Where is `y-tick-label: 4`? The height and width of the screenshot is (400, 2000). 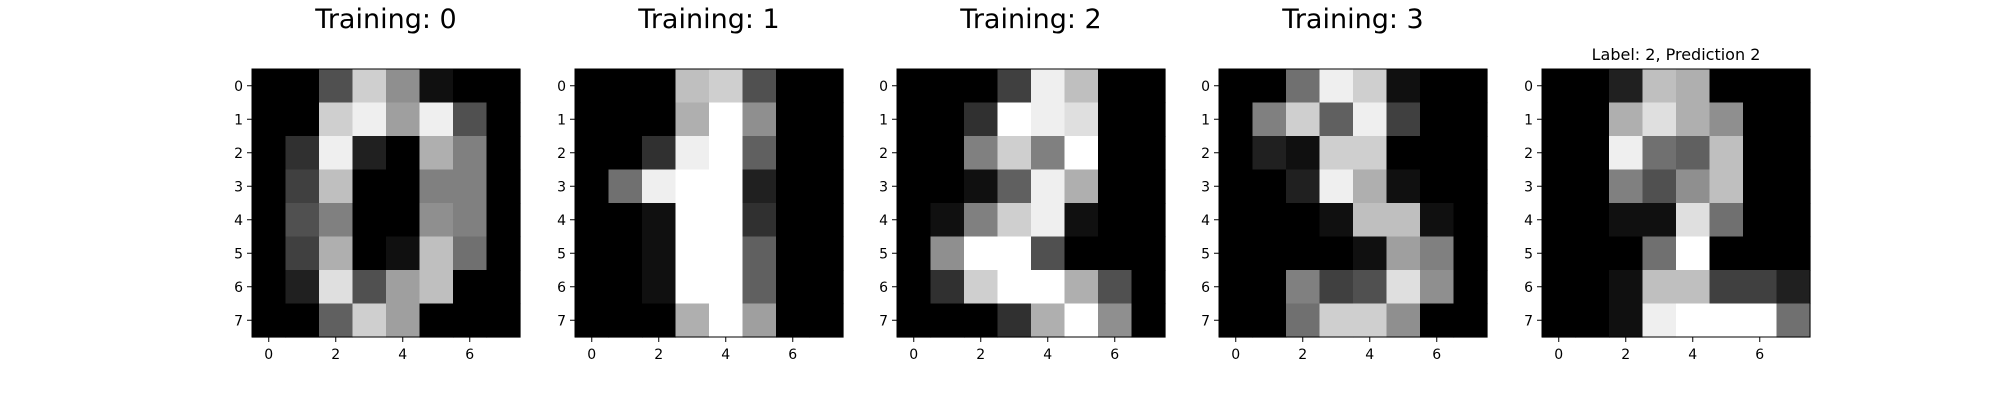
y-tick-label: 4 is located at coordinates (883, 221).